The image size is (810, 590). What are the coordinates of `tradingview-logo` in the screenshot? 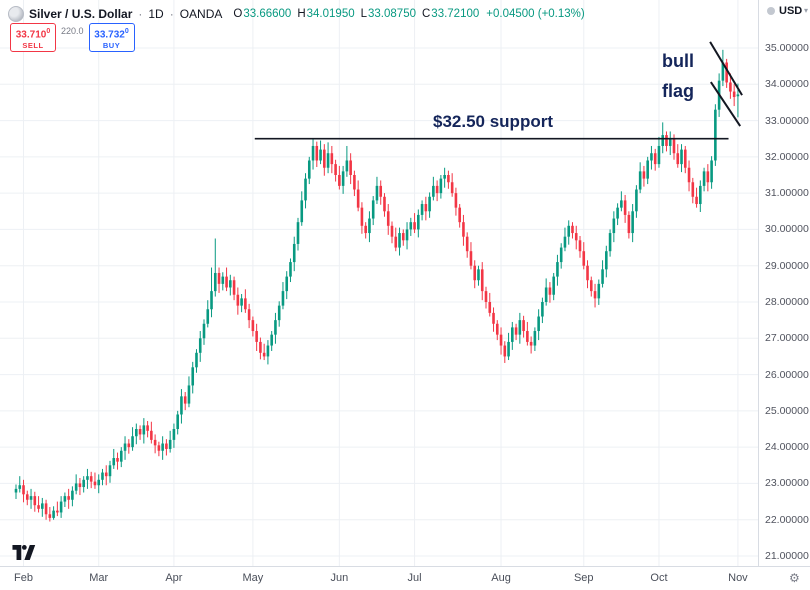 It's located at (24, 555).